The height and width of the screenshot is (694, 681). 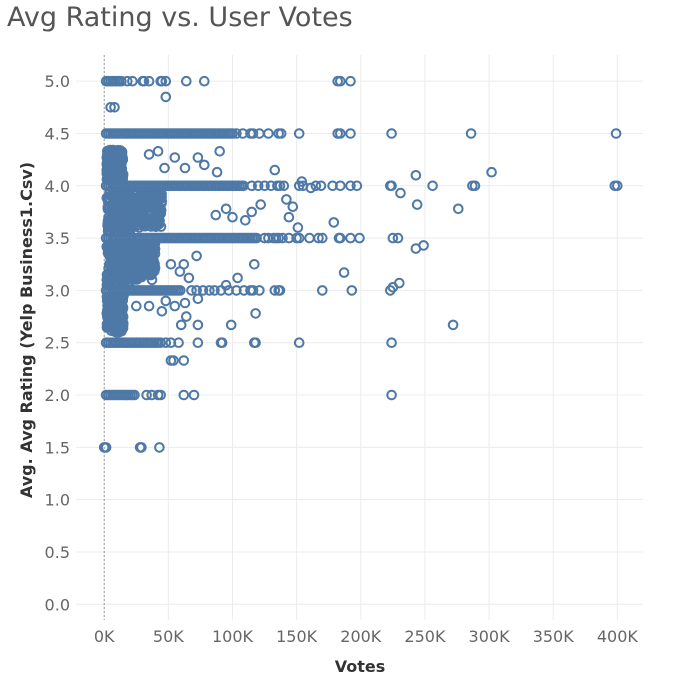 I want to click on y-tick-label: 5.0, so click(x=57, y=81).